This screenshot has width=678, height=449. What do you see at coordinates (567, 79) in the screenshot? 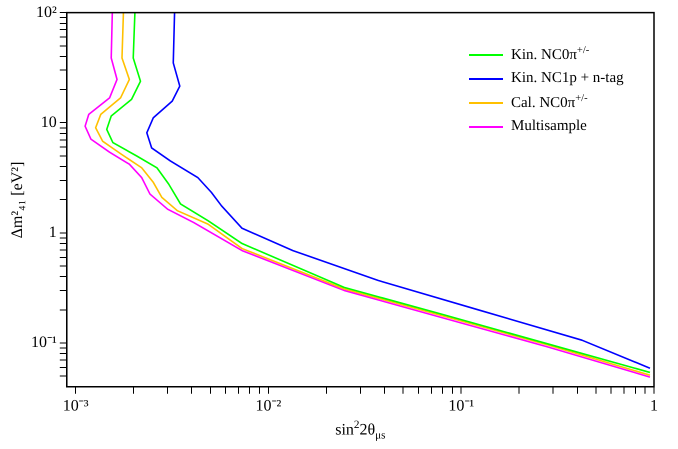
I see `legend-label: Kin. NC1p + n-tag` at bounding box center [567, 79].